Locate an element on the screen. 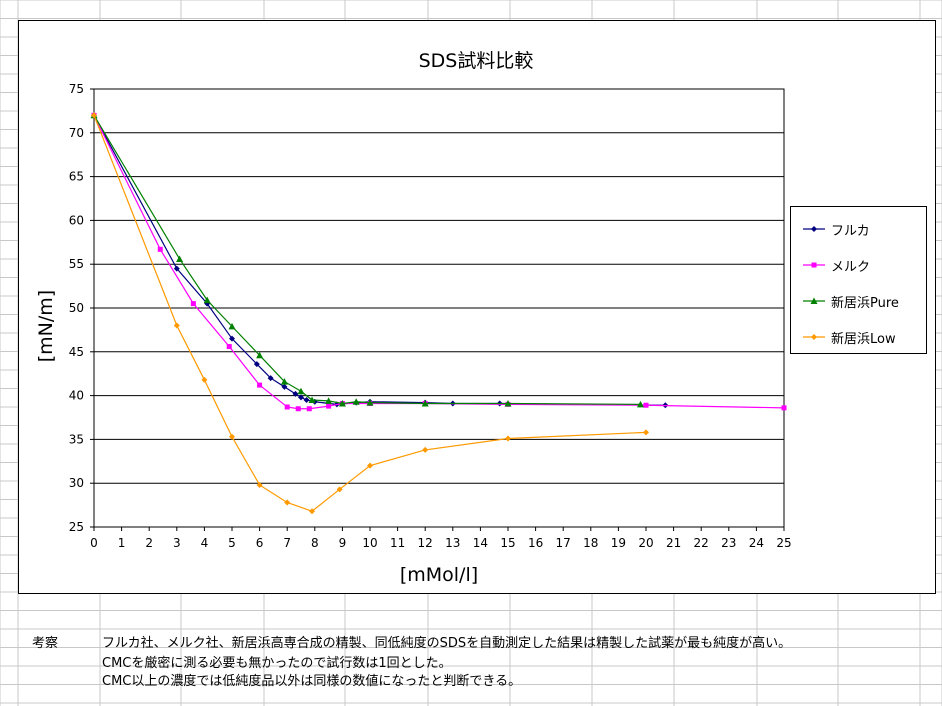 The width and height of the screenshot is (942, 706). x-tick-label: 10 is located at coordinates (369, 543).